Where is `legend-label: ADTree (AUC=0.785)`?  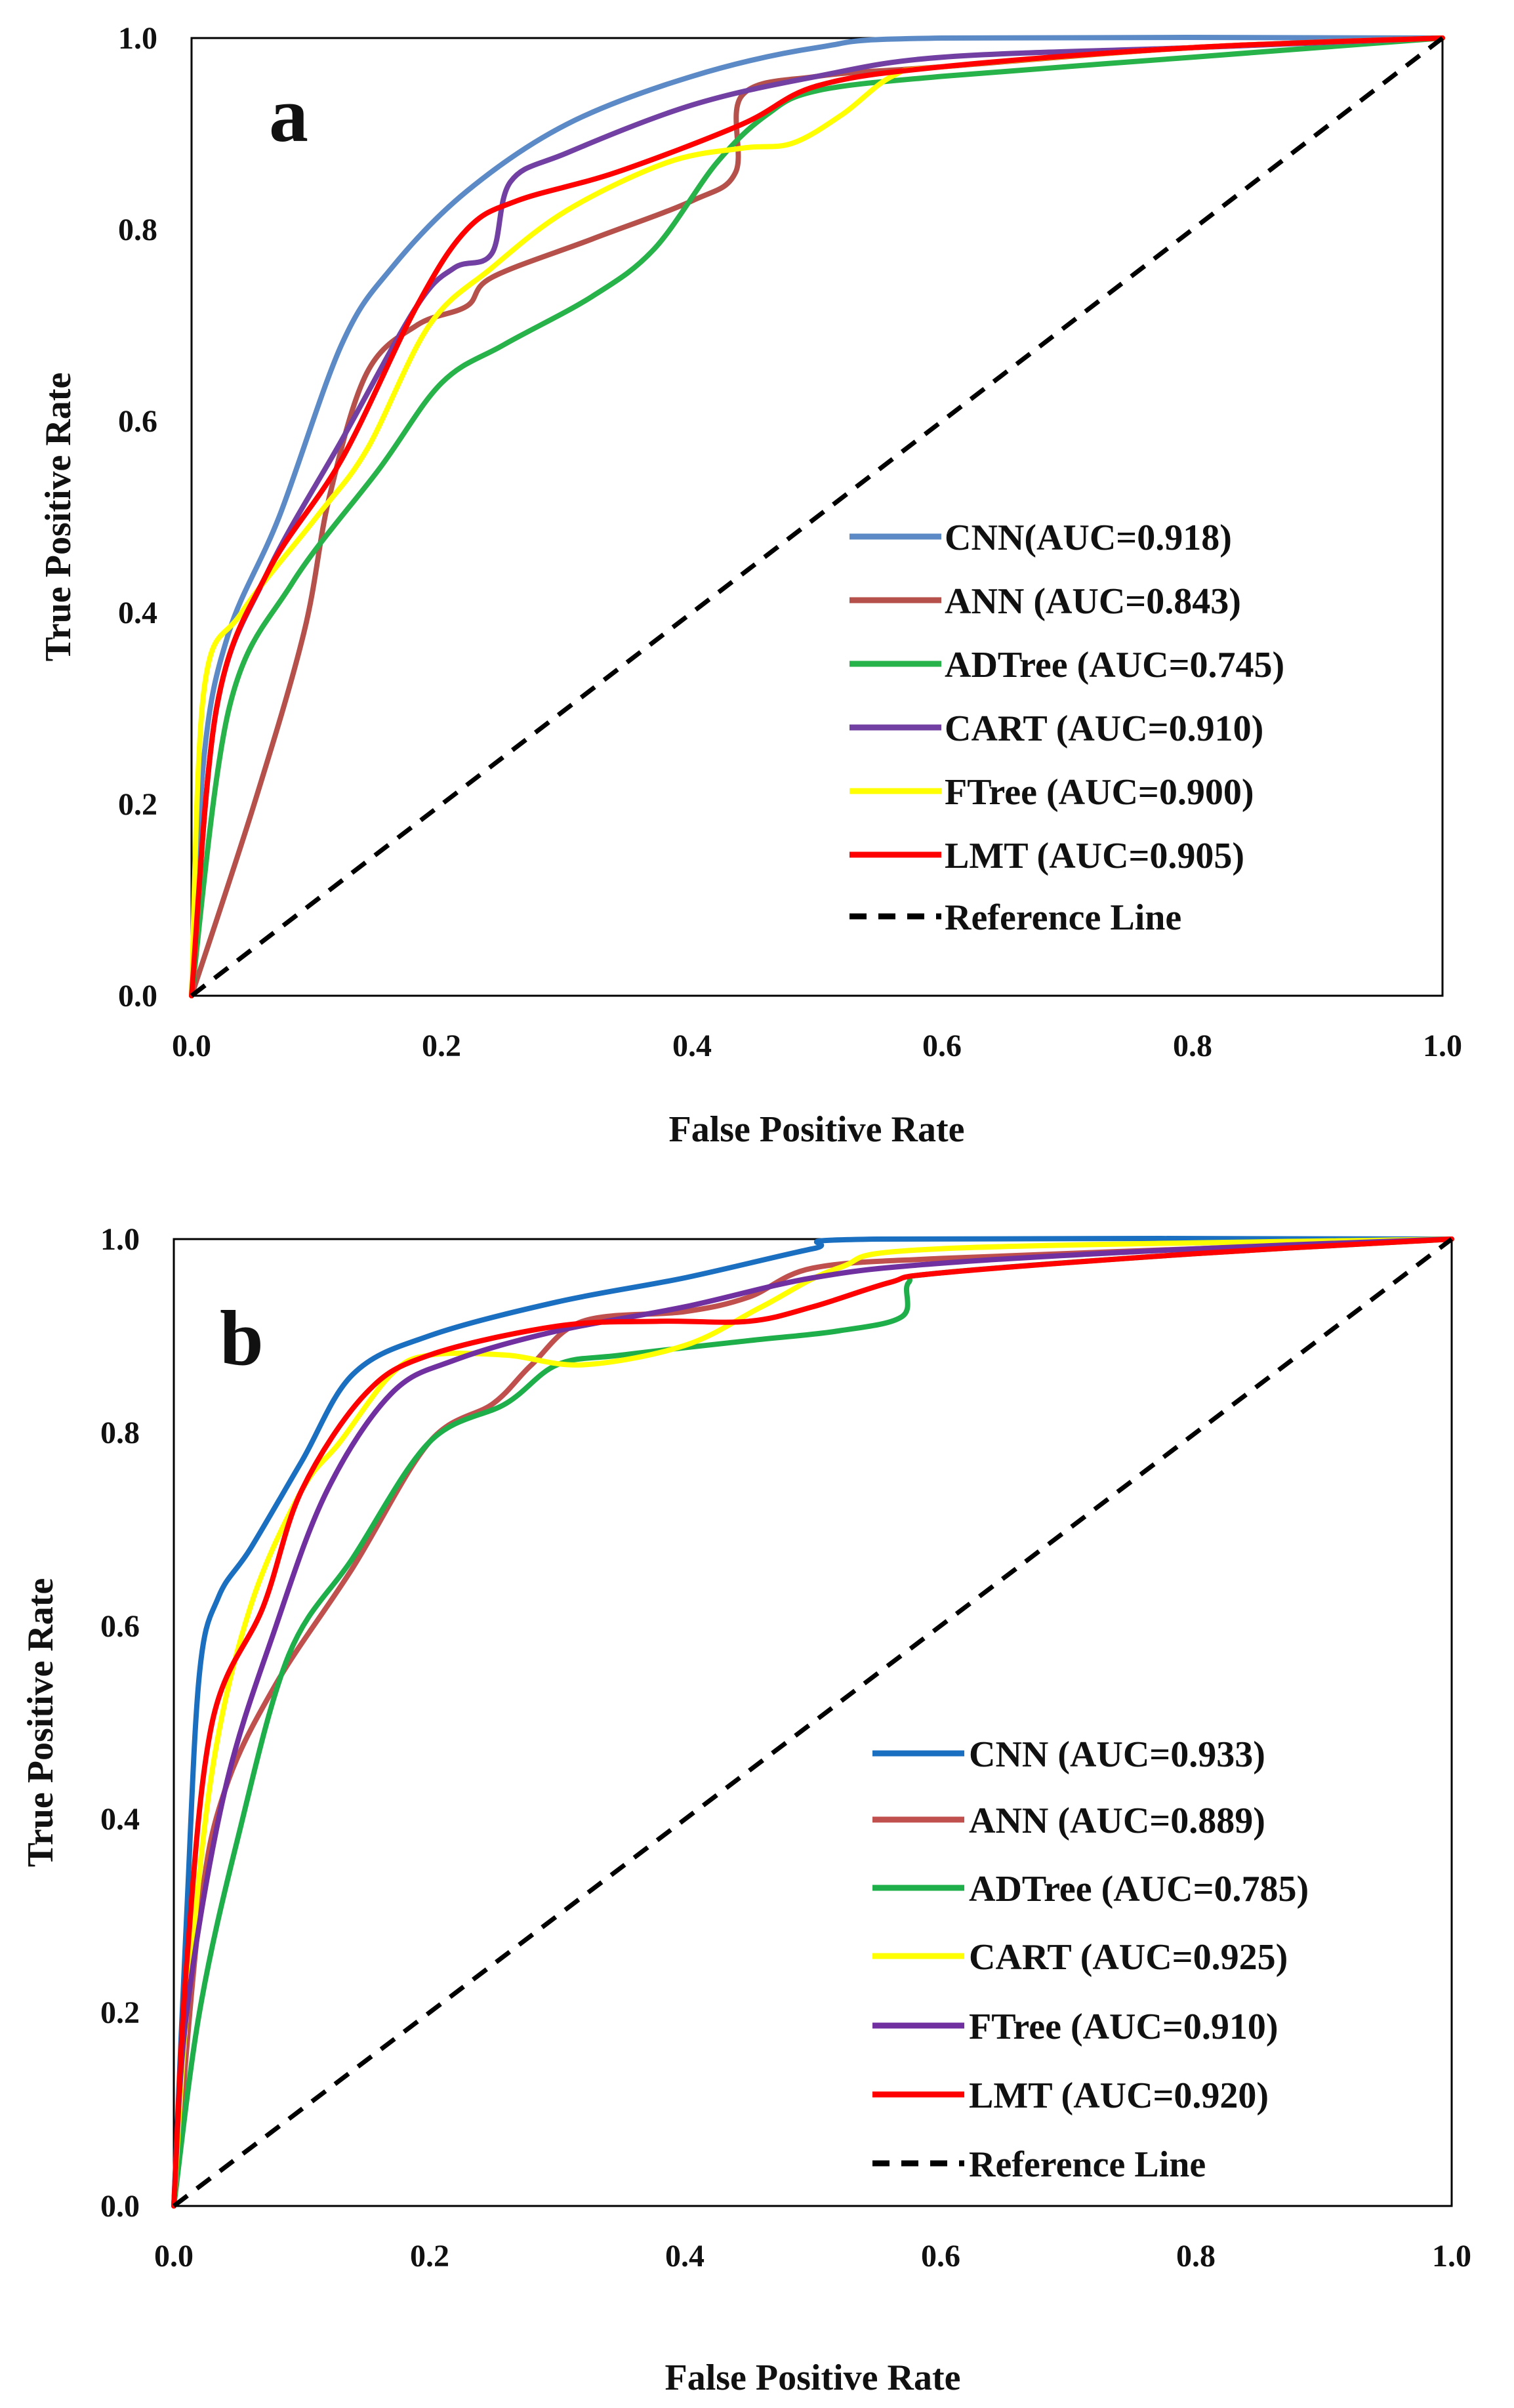 legend-label: ADTree (AUC=0.785) is located at coordinates (1139, 1889).